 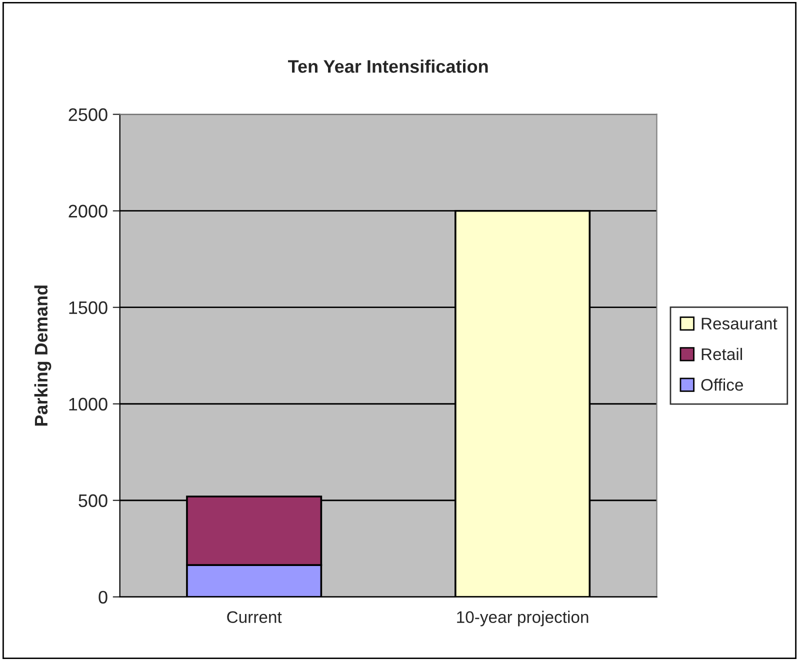 I want to click on legend-label: Resaurant, so click(x=740, y=324).